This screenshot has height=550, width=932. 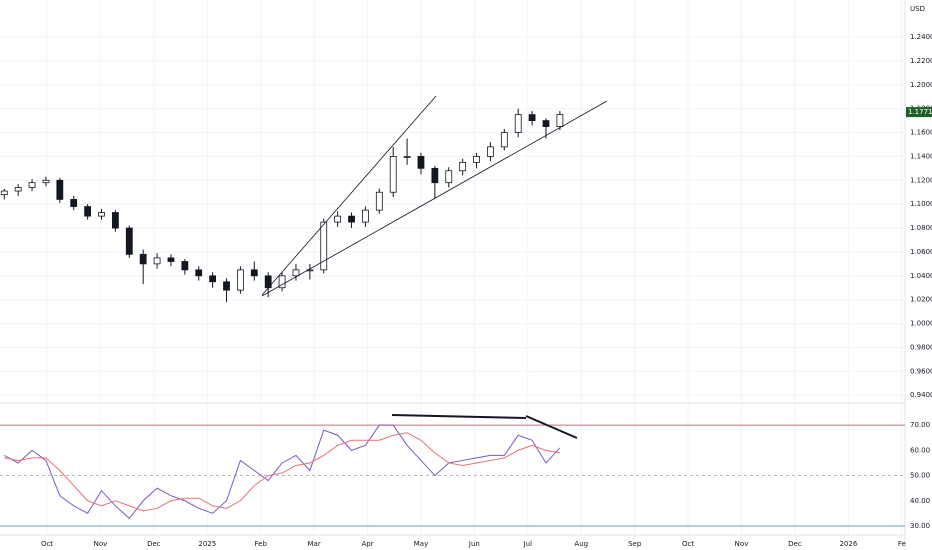 I want to click on y-tick-label: 0.96000, so click(x=921, y=371).